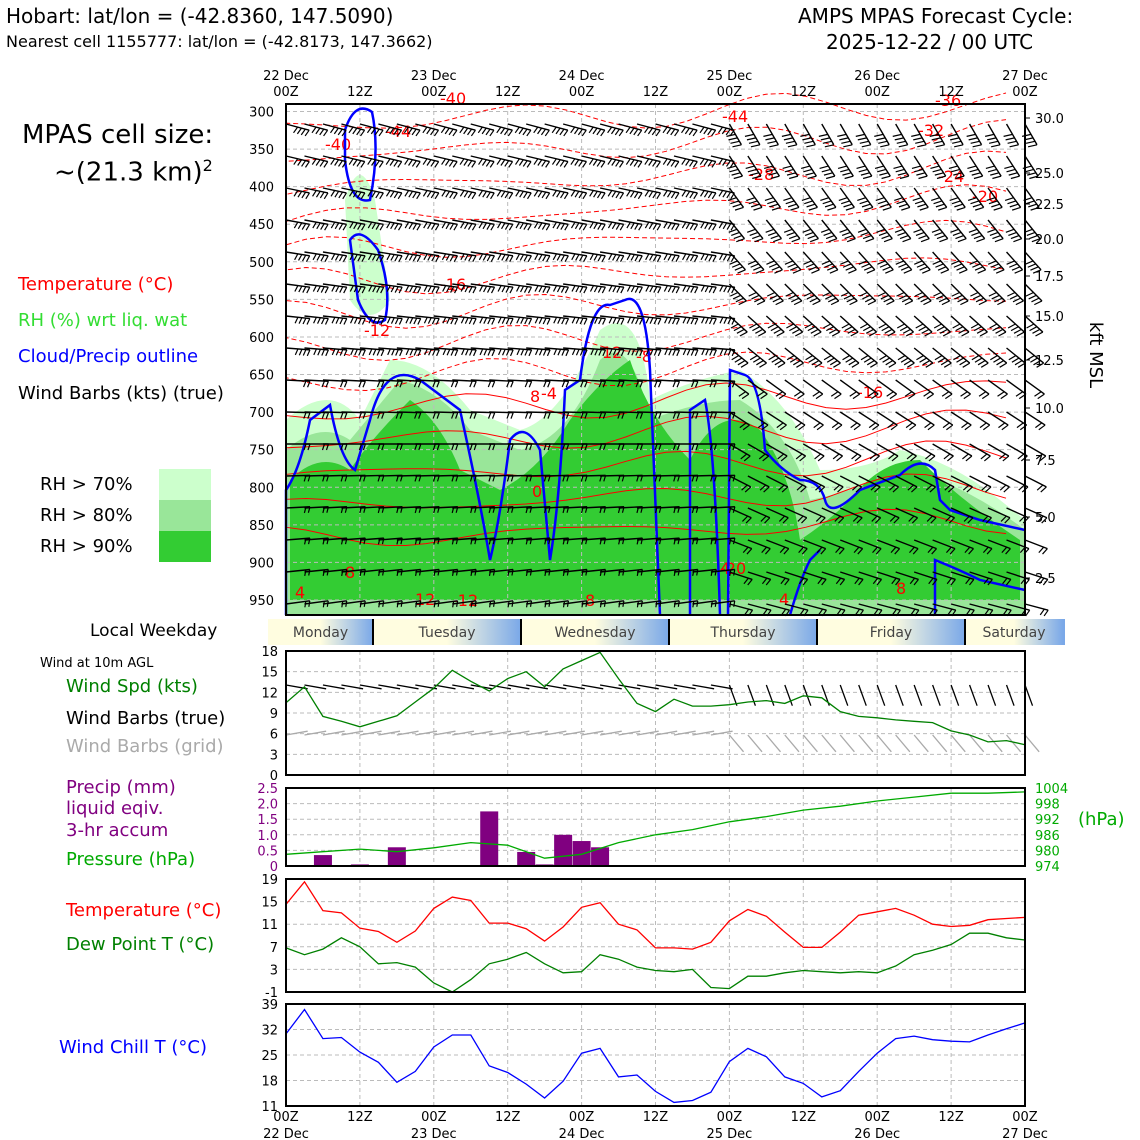  What do you see at coordinates (261, 263) in the screenshot?
I see `pressure-tick-500: 500` at bounding box center [261, 263].